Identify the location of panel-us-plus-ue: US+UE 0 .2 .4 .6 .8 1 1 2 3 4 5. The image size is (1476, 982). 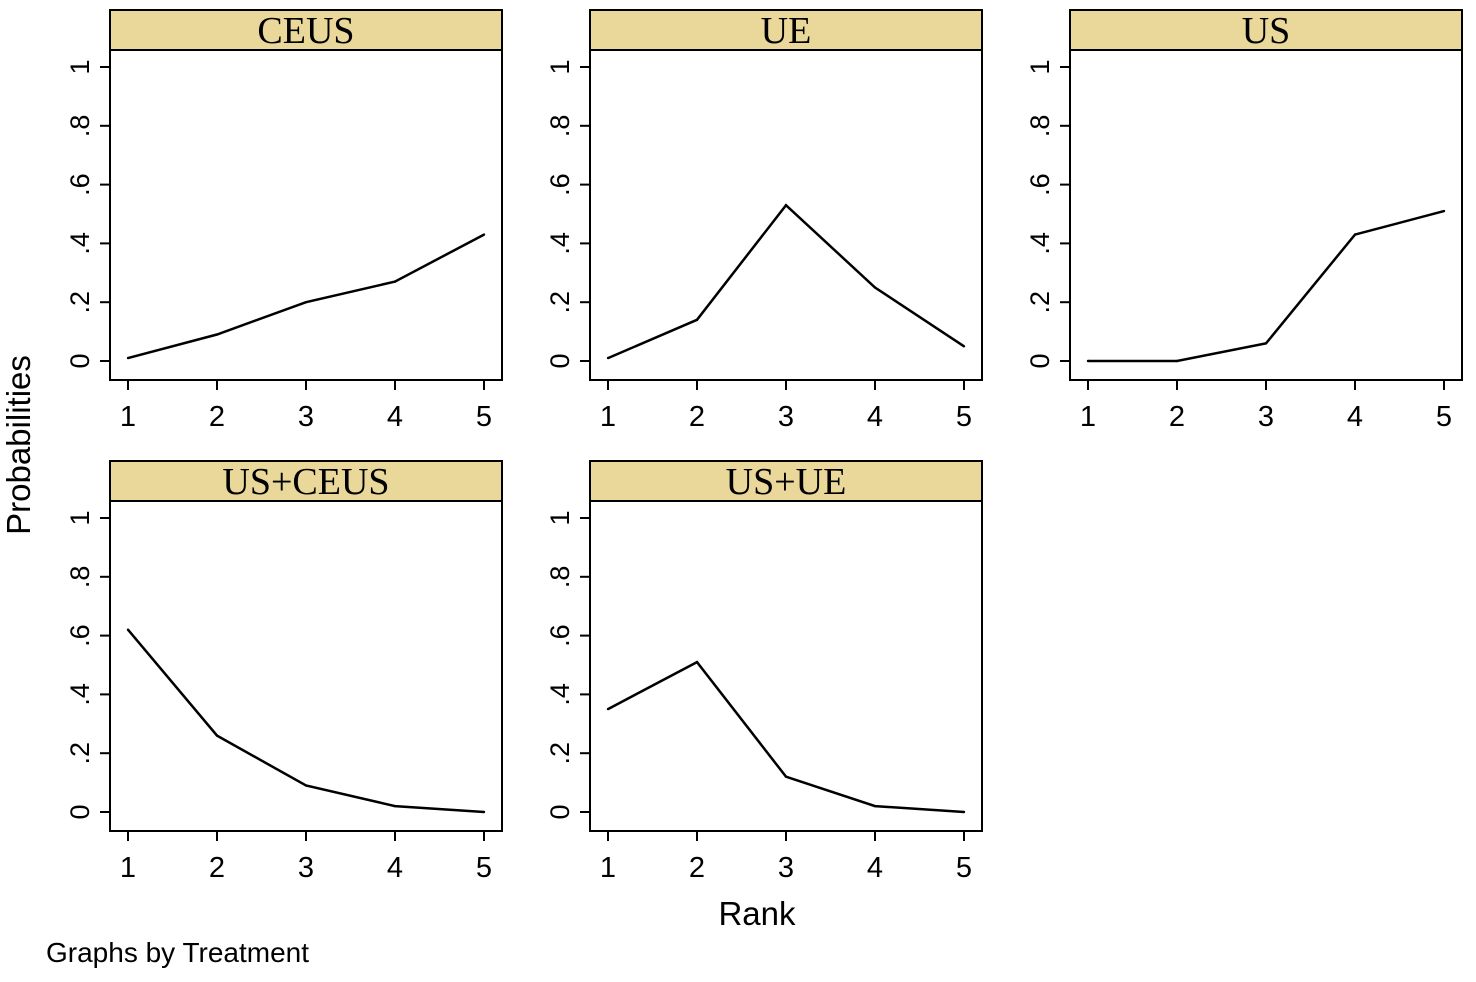
(764, 672).